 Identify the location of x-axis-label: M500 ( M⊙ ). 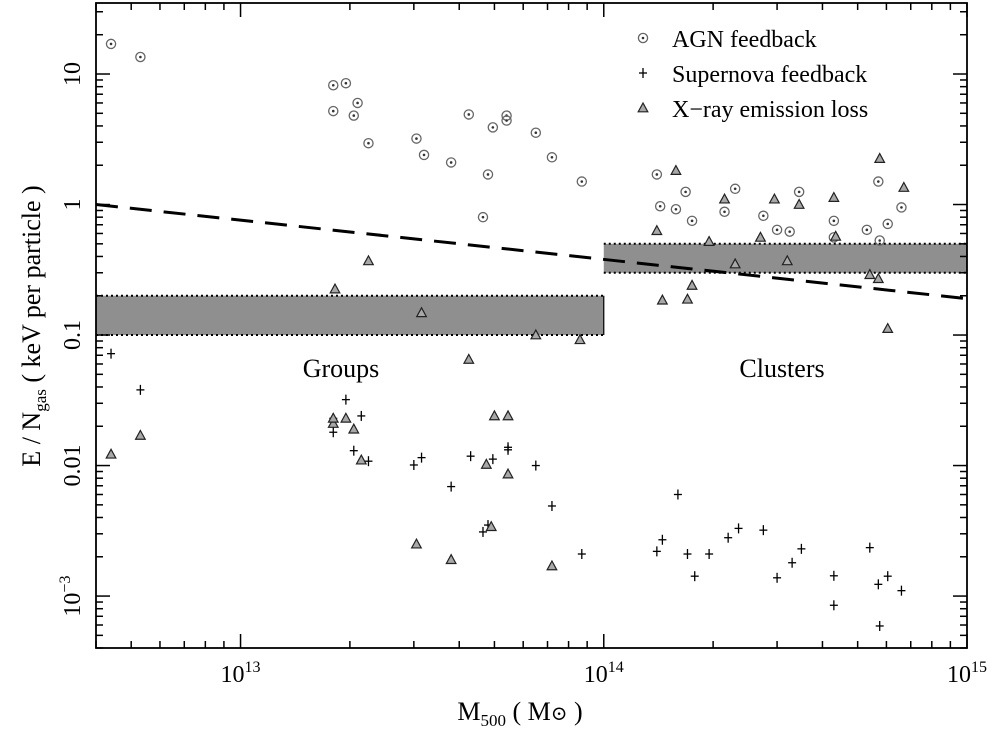
(519, 713).